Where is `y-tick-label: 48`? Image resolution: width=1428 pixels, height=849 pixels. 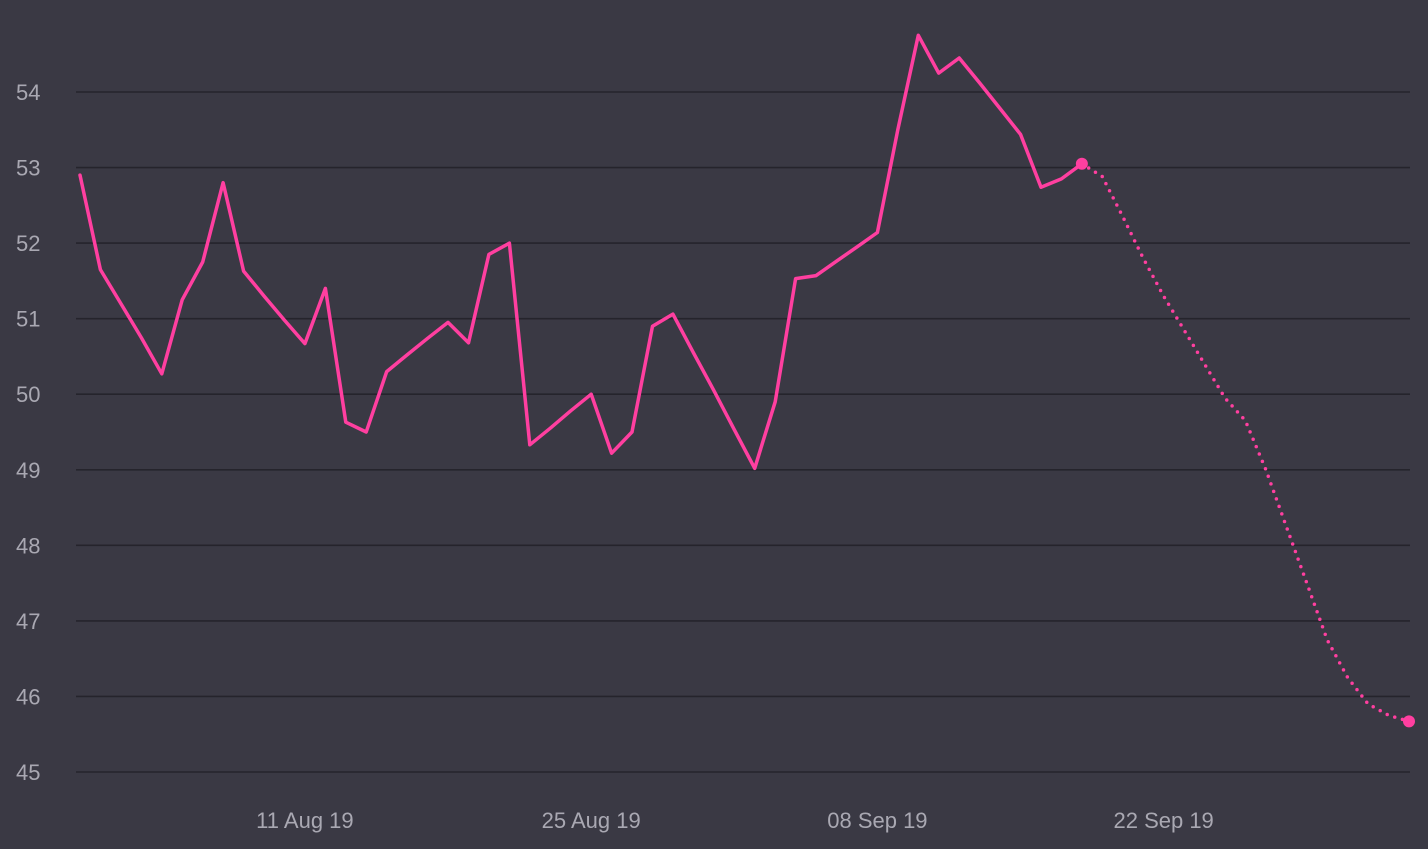 y-tick-label: 48 is located at coordinates (28, 545).